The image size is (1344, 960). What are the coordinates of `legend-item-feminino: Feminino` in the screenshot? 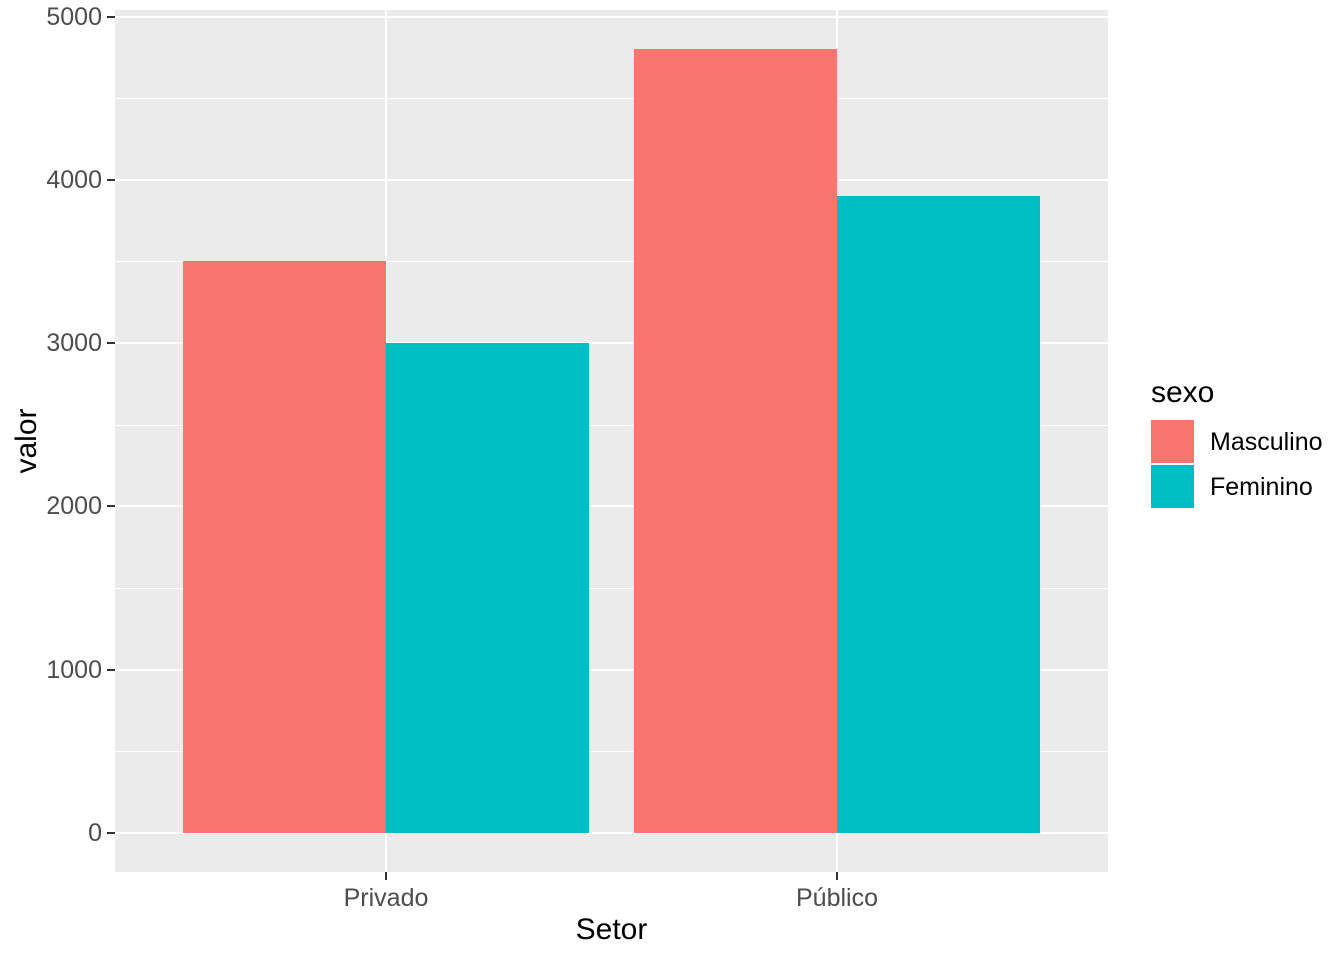 It's located at (1237, 486).